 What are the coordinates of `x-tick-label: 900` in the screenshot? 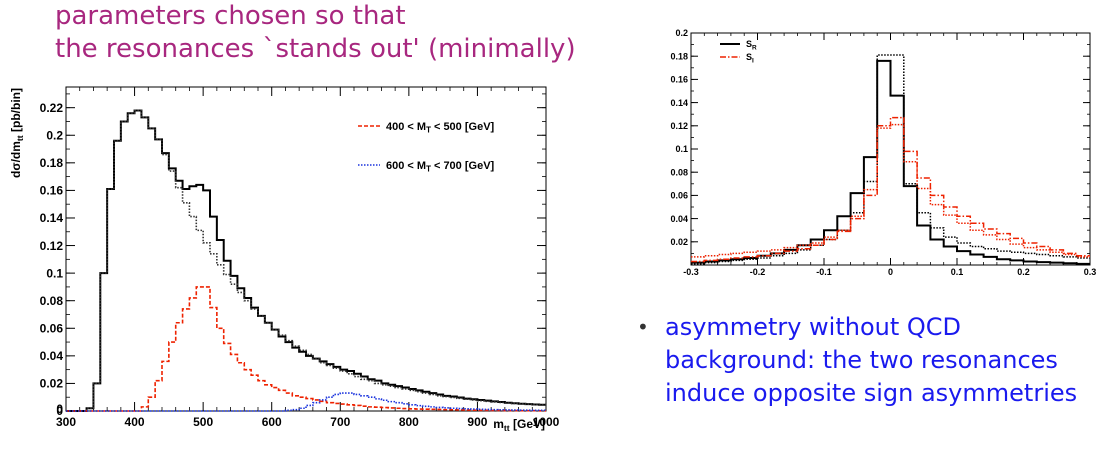 It's located at (477, 422).